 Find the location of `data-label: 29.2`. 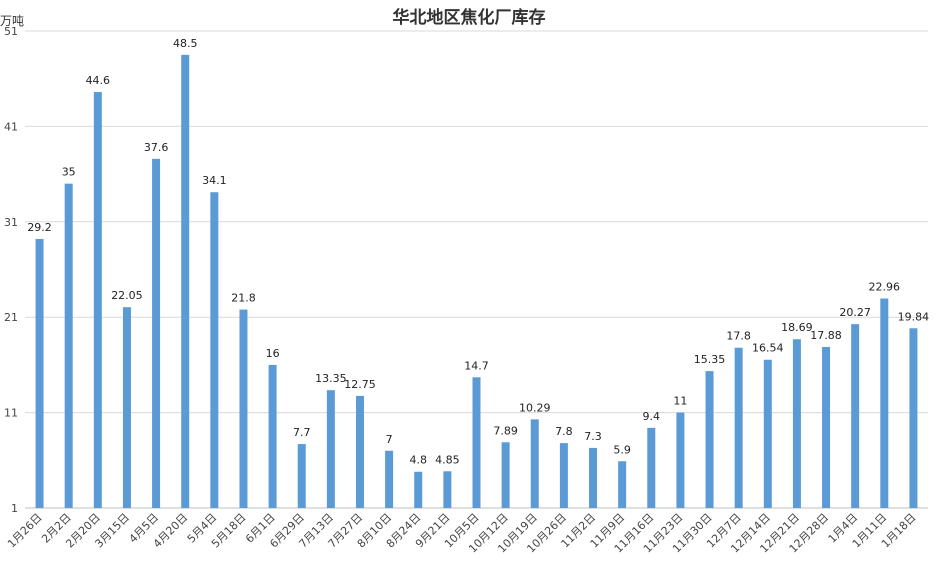

data-label: 29.2 is located at coordinates (39, 227).